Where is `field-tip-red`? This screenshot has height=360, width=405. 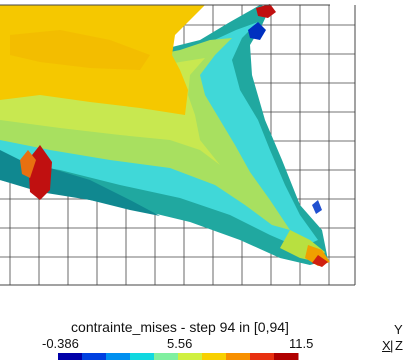
field-tip-red is located at coordinates (320, 261).